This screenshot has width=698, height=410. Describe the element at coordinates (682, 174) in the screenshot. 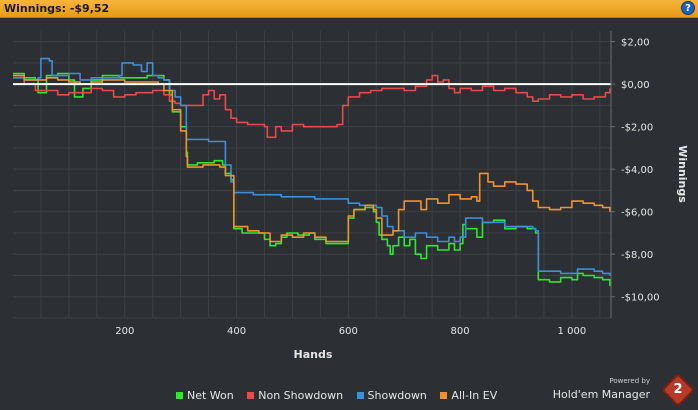

I see `y-axis-label: Winnings` at that location.